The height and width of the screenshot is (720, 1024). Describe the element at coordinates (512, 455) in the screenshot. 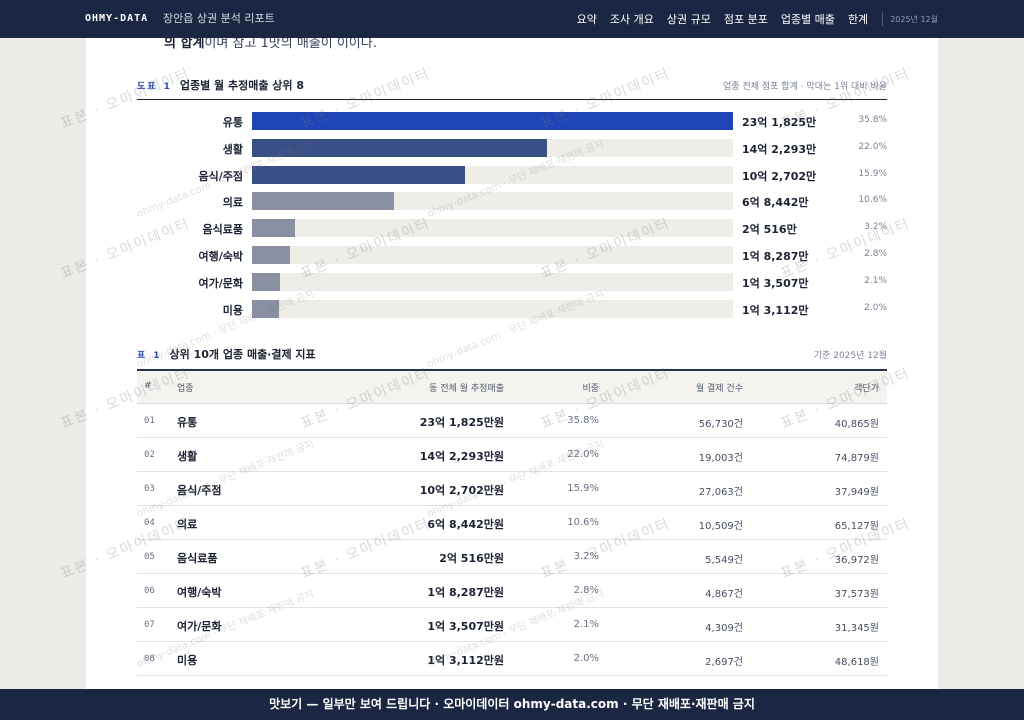

I see `table-row: 02 생활 14억 2,293만원 22.0% 19,003건 74,879원` at that location.